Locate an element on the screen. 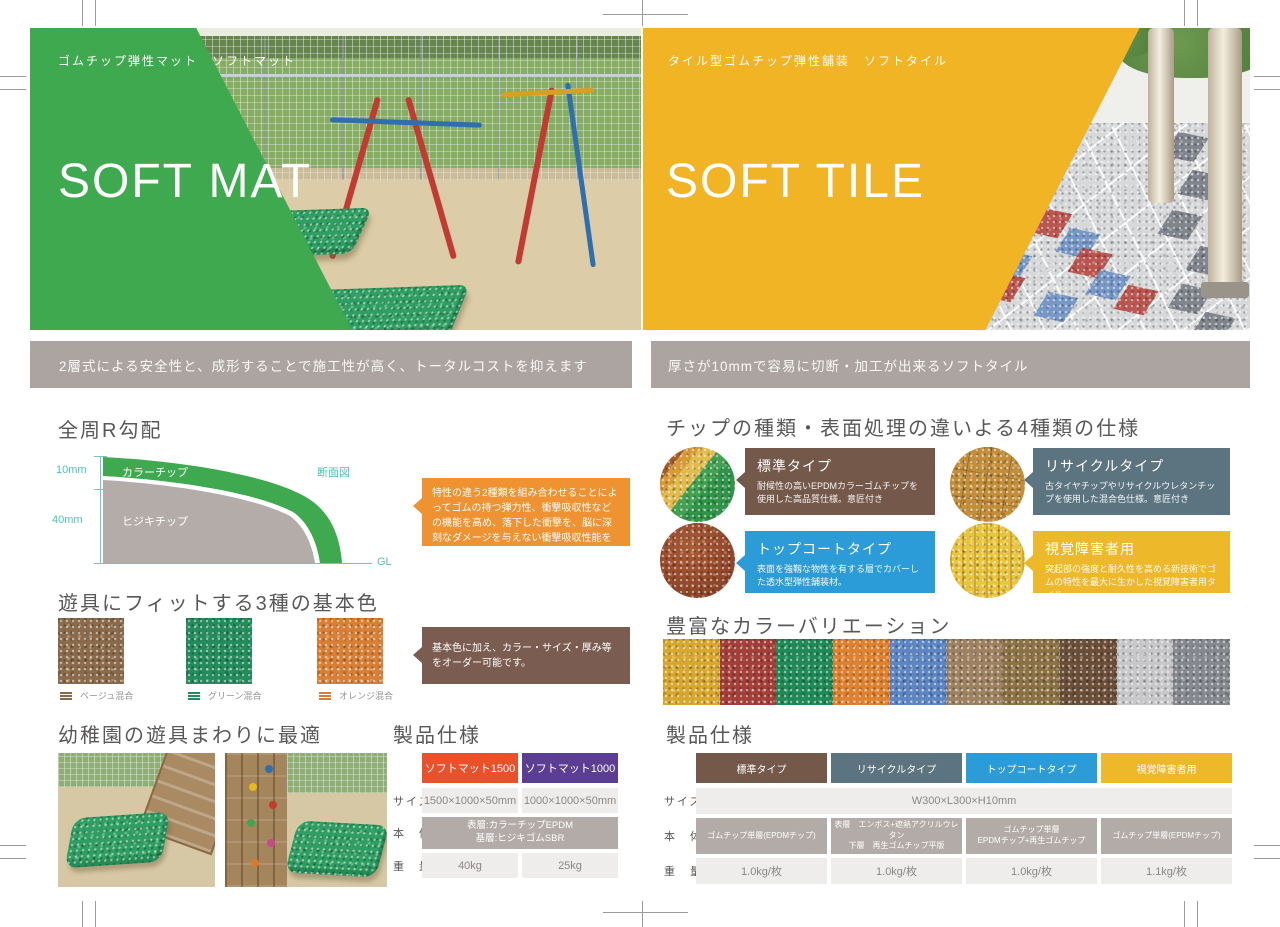  body-line: 基層:ヒジキゴムSBR is located at coordinates (520, 838).